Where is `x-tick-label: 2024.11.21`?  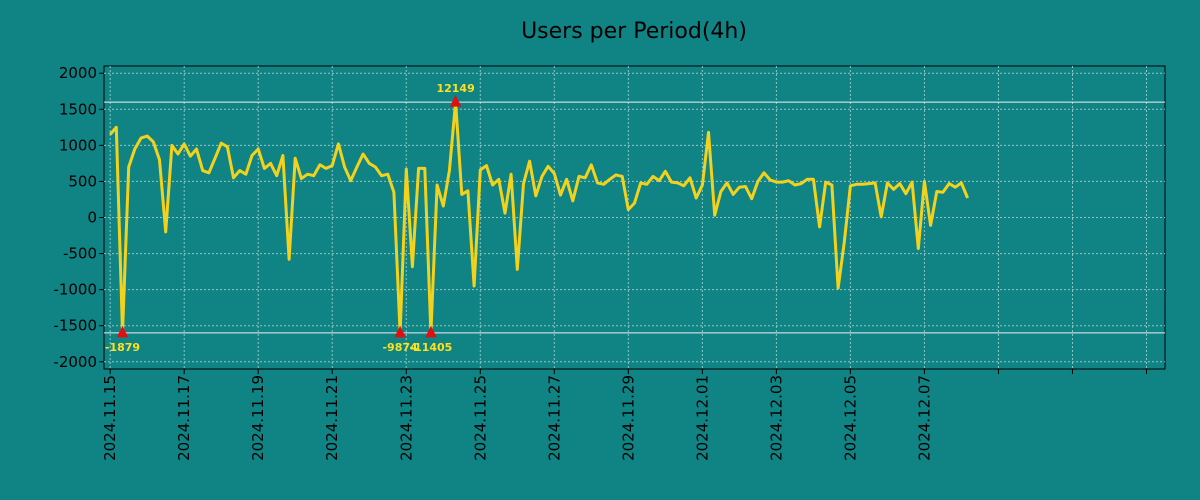
x-tick-label: 2024.11.21 is located at coordinates (332, 418).